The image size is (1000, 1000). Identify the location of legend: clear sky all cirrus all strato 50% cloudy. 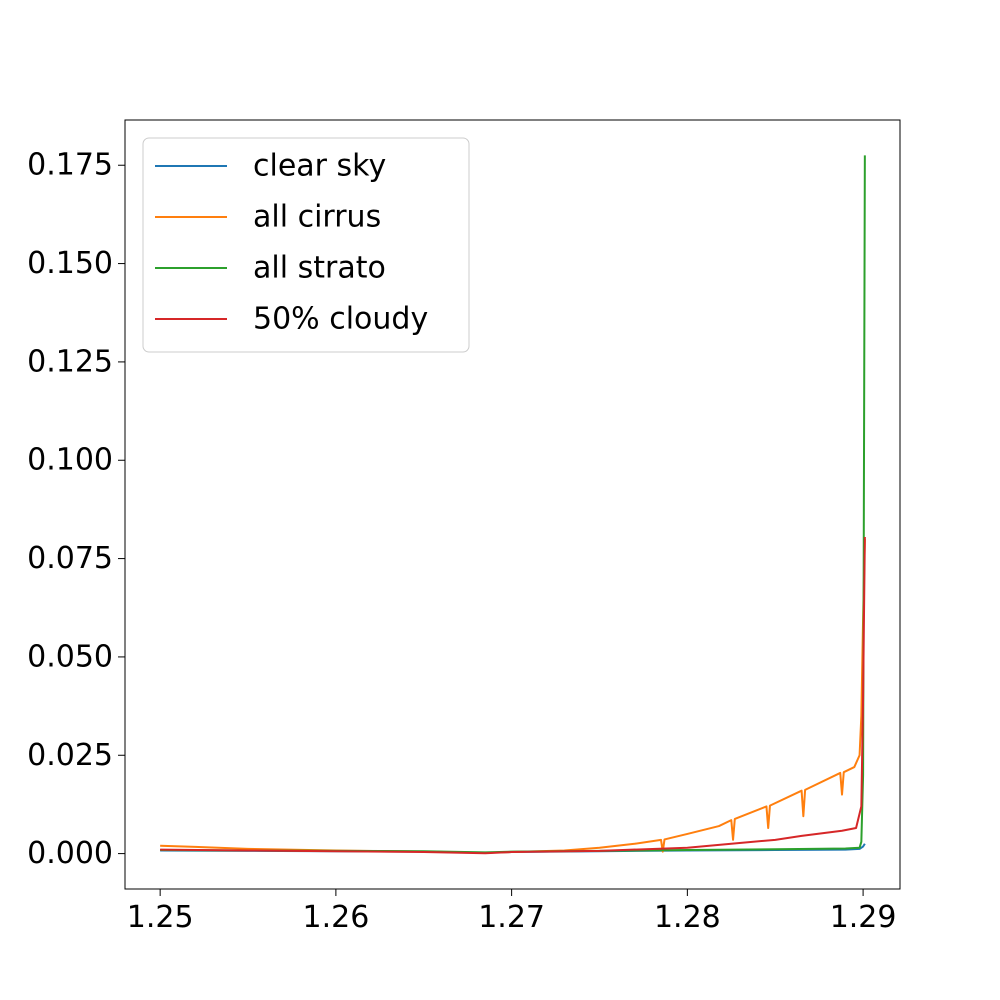
(306, 245).